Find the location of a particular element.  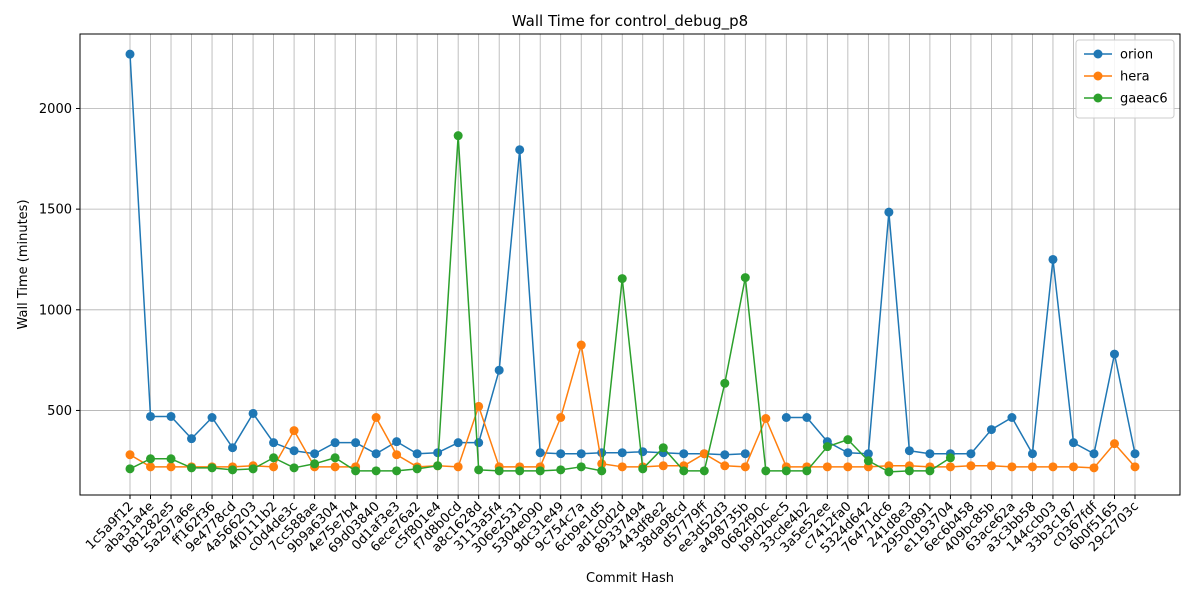

legend: orion hera gaeac6 is located at coordinates (1125, 79).